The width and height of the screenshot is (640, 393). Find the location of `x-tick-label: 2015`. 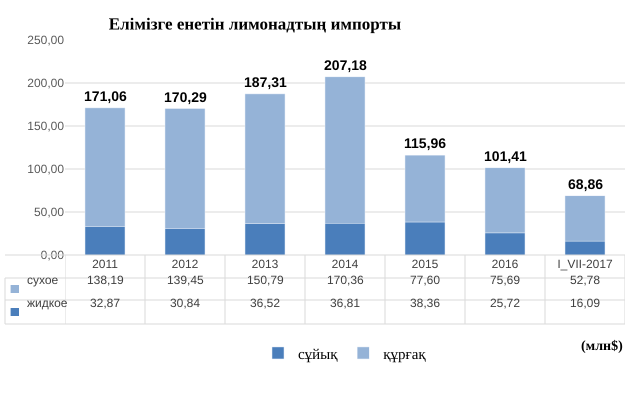

x-tick-label: 2015 is located at coordinates (425, 264).